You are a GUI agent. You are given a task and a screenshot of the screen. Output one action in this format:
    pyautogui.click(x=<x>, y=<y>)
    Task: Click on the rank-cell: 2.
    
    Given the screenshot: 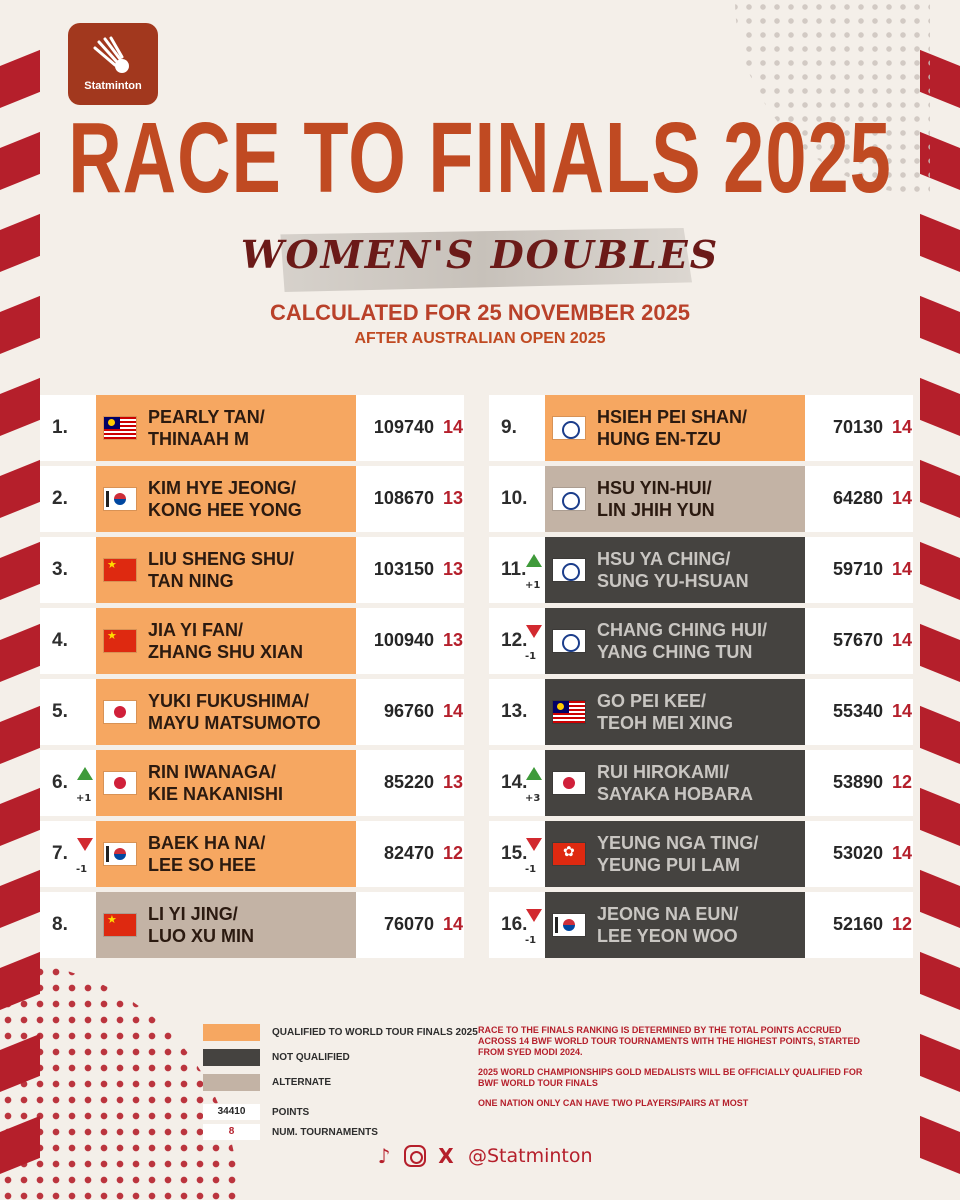 What is the action you would take?
    pyautogui.click(x=68, y=499)
    